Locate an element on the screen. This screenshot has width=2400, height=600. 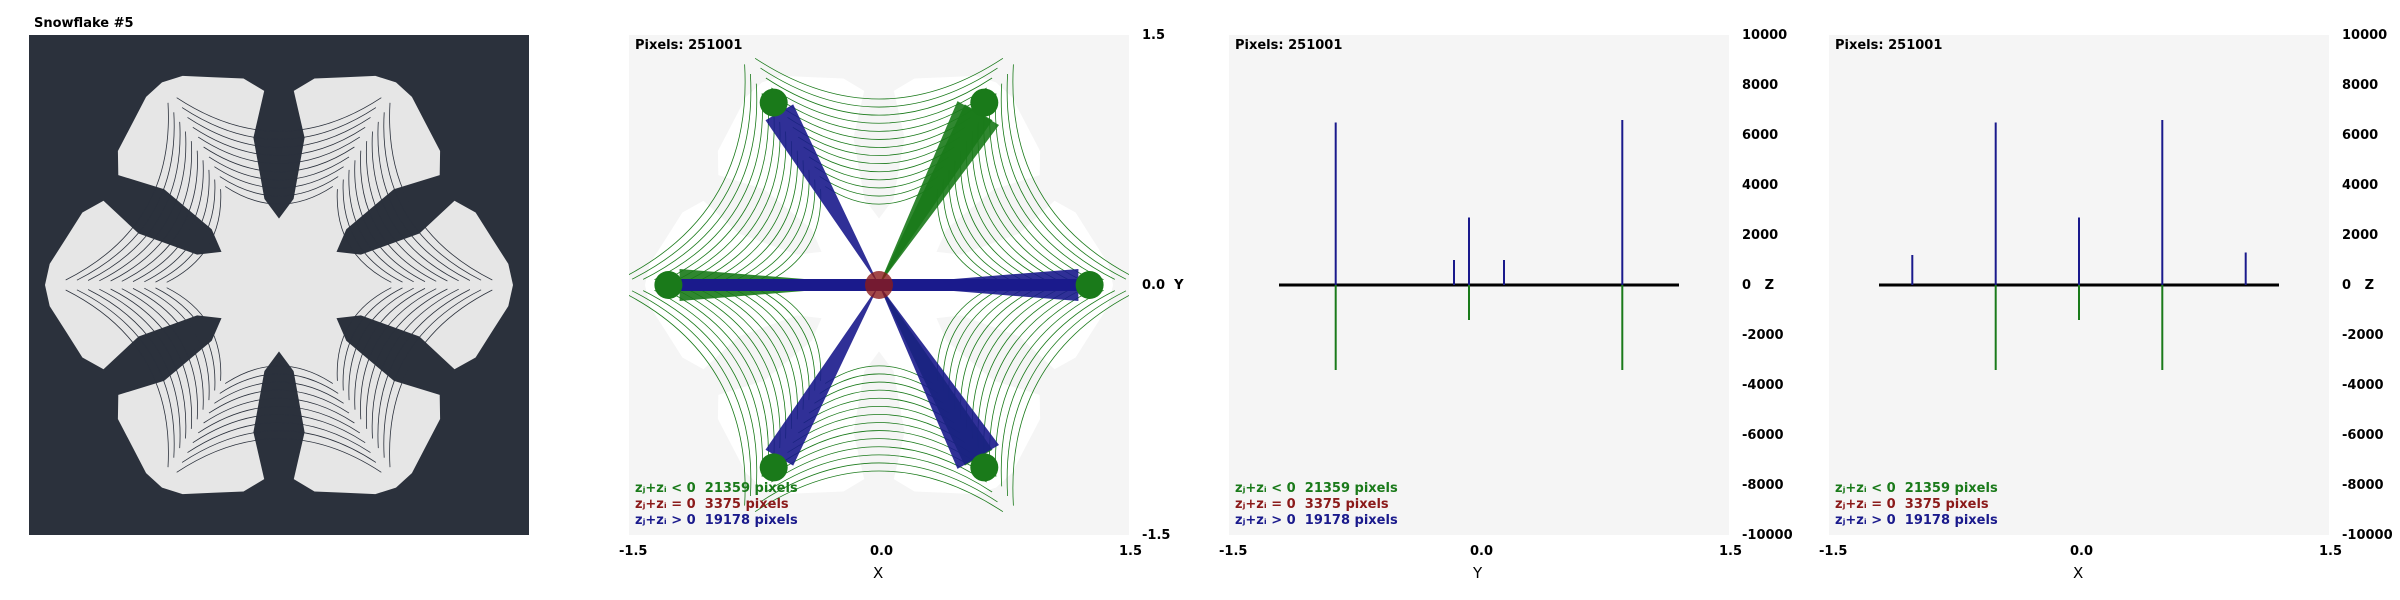
z-tick-label: -6000 is located at coordinates (2363, 435).